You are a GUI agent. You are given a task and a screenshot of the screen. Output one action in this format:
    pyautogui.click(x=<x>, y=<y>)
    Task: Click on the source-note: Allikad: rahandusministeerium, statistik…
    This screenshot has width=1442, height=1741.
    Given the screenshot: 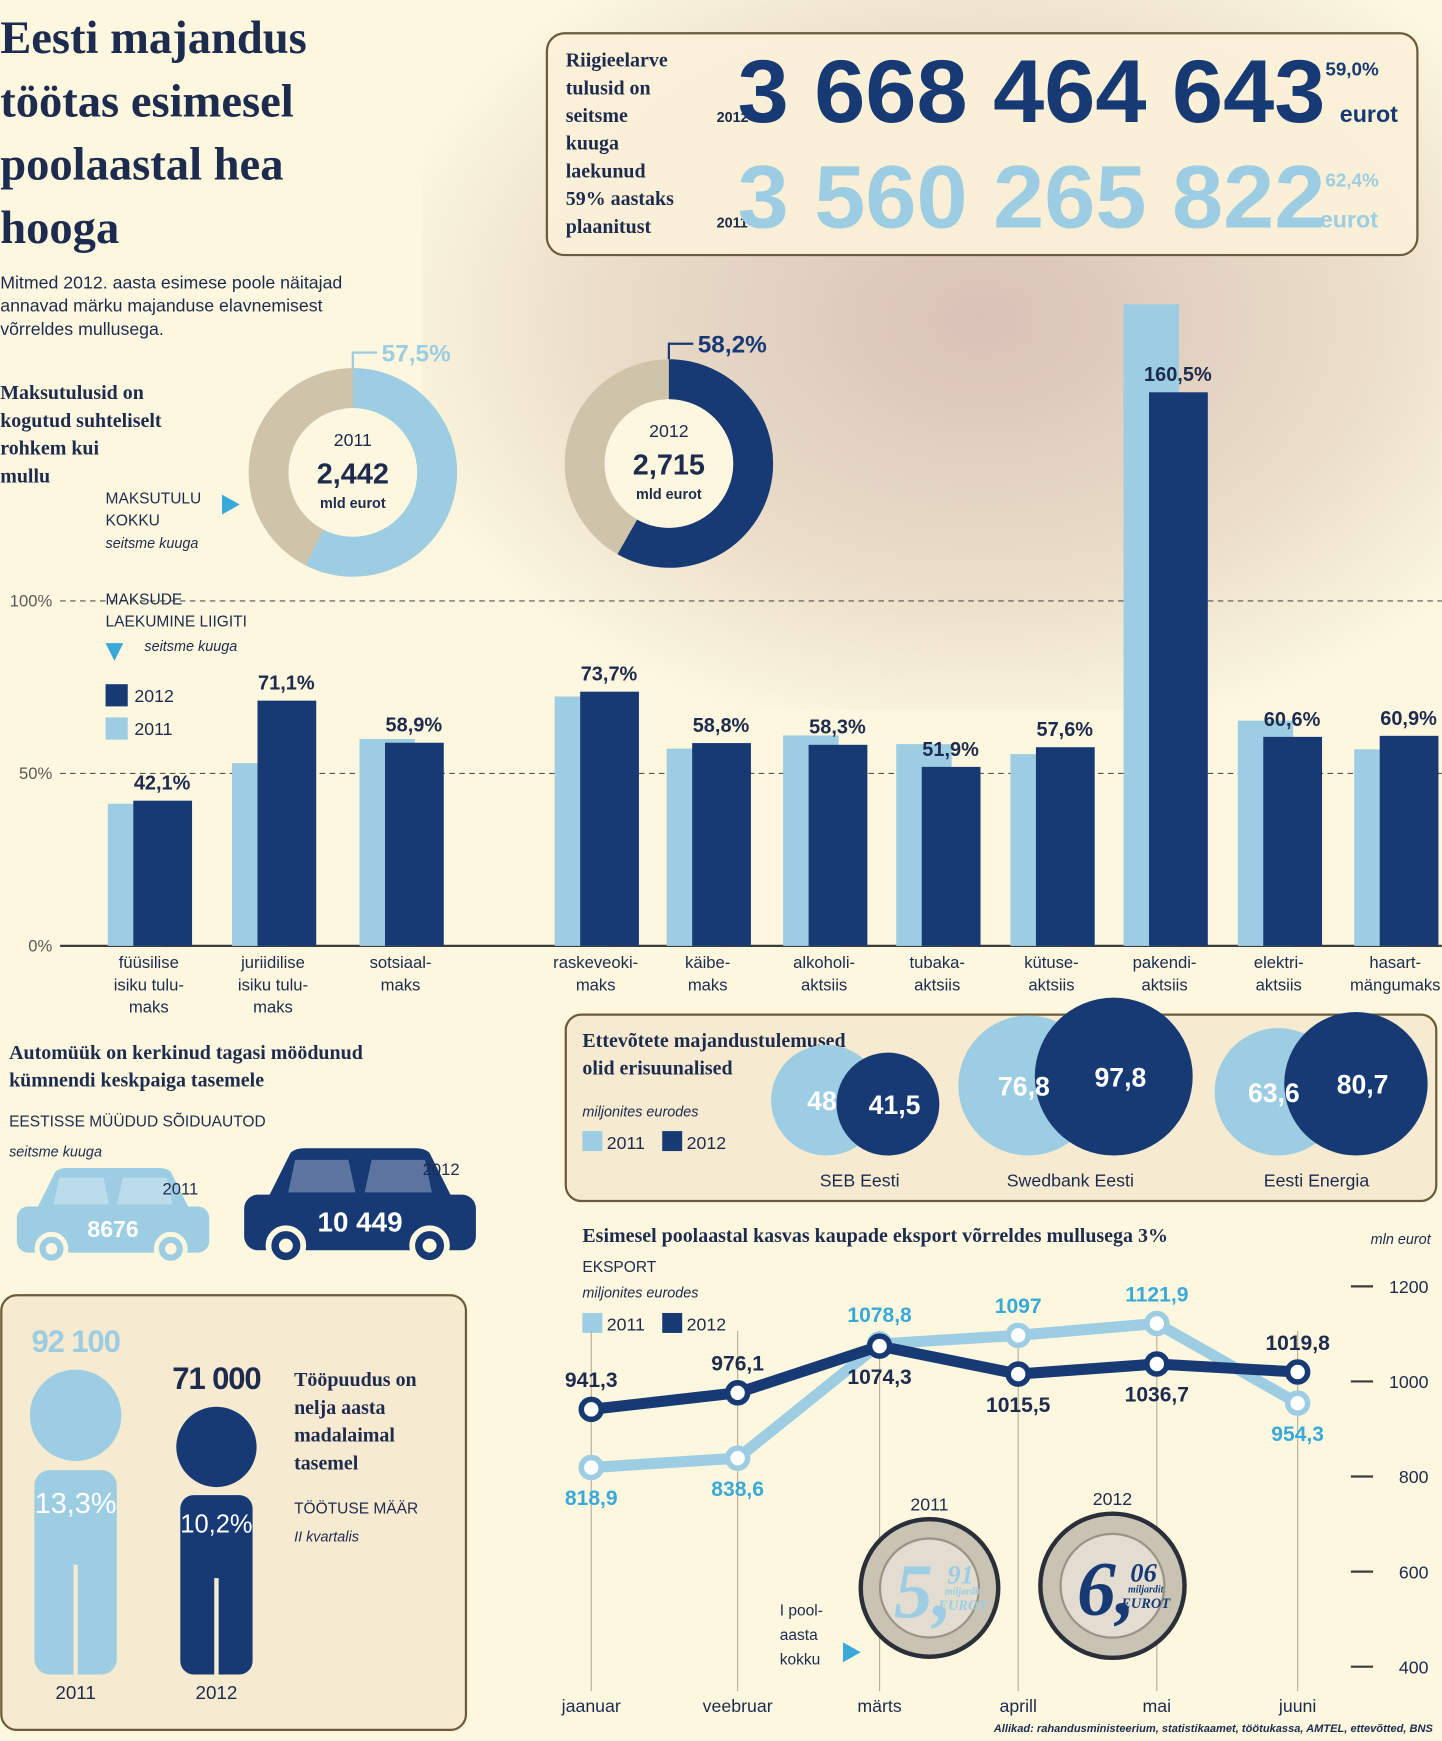 What is the action you would take?
    pyautogui.click(x=1213, y=1729)
    